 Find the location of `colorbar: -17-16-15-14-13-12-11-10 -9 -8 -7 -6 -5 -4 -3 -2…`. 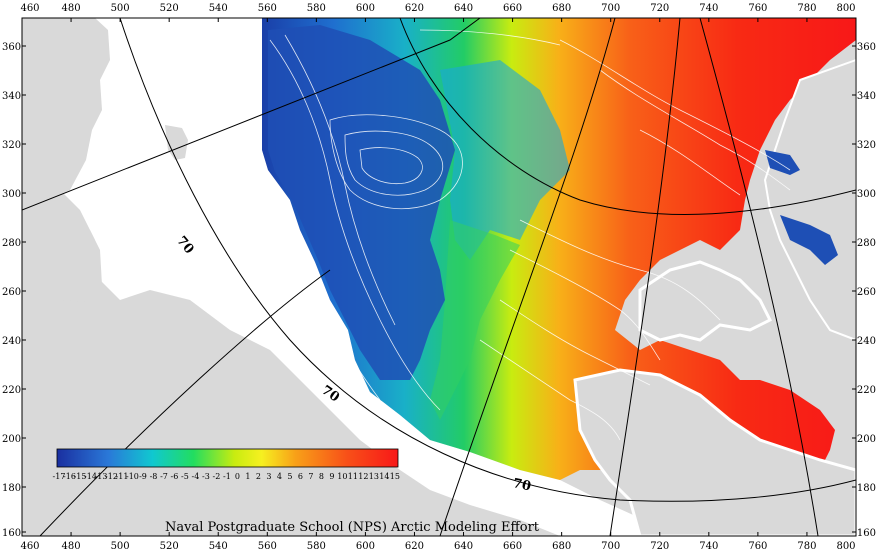

colorbar: -17-16-15-14-13-12-11-10 -9 -8 -7 -6 -5 -4 -3 -2… is located at coordinates (226, 464).